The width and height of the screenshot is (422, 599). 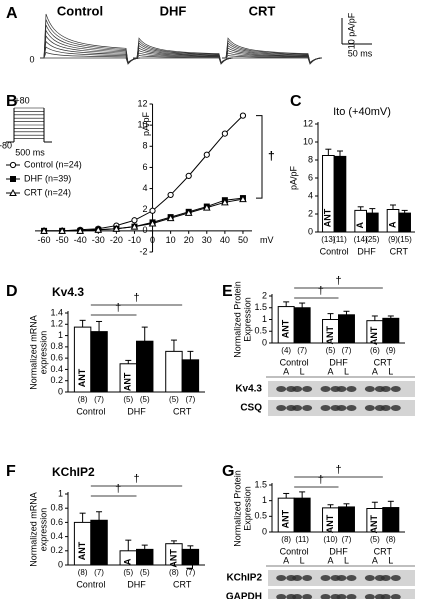 What do you see at coordinates (56, 508) in the screenshot?
I see `y-tick-label: 0.8` at bounding box center [56, 508].